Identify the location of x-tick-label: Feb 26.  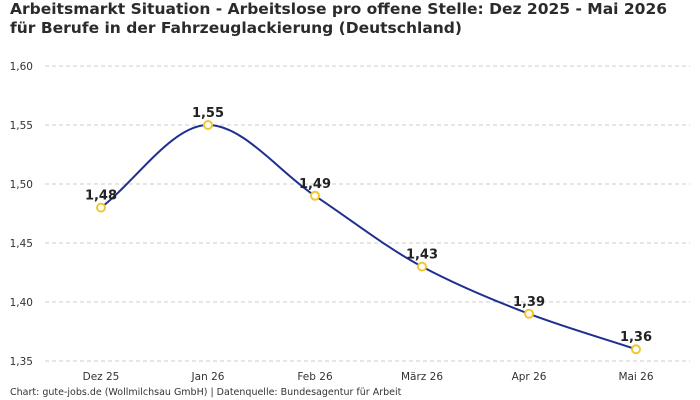
(315, 377).